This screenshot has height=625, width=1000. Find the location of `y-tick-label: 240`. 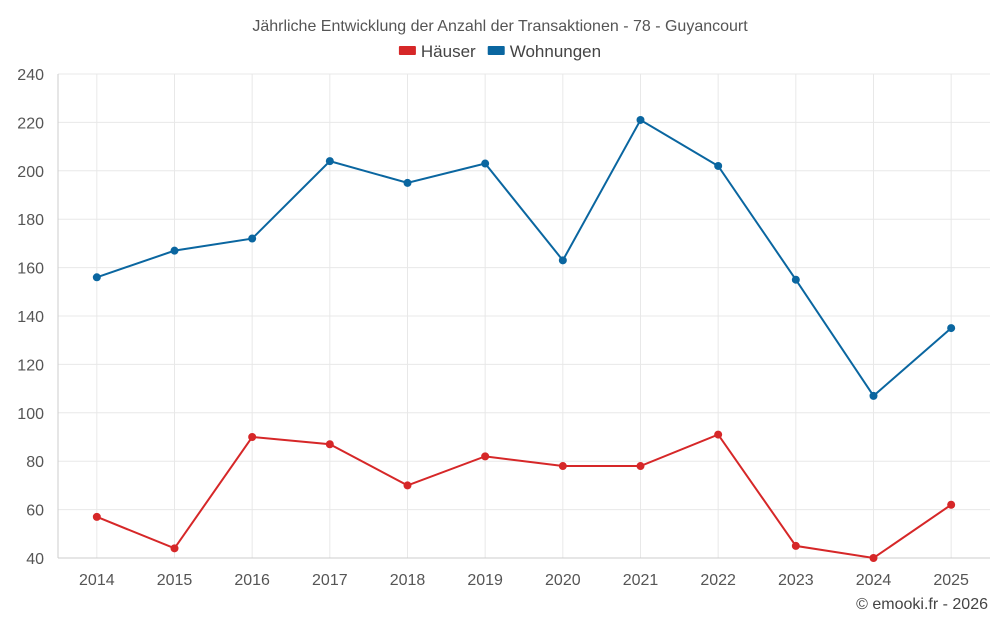

y-tick-label: 240 is located at coordinates (30, 75).